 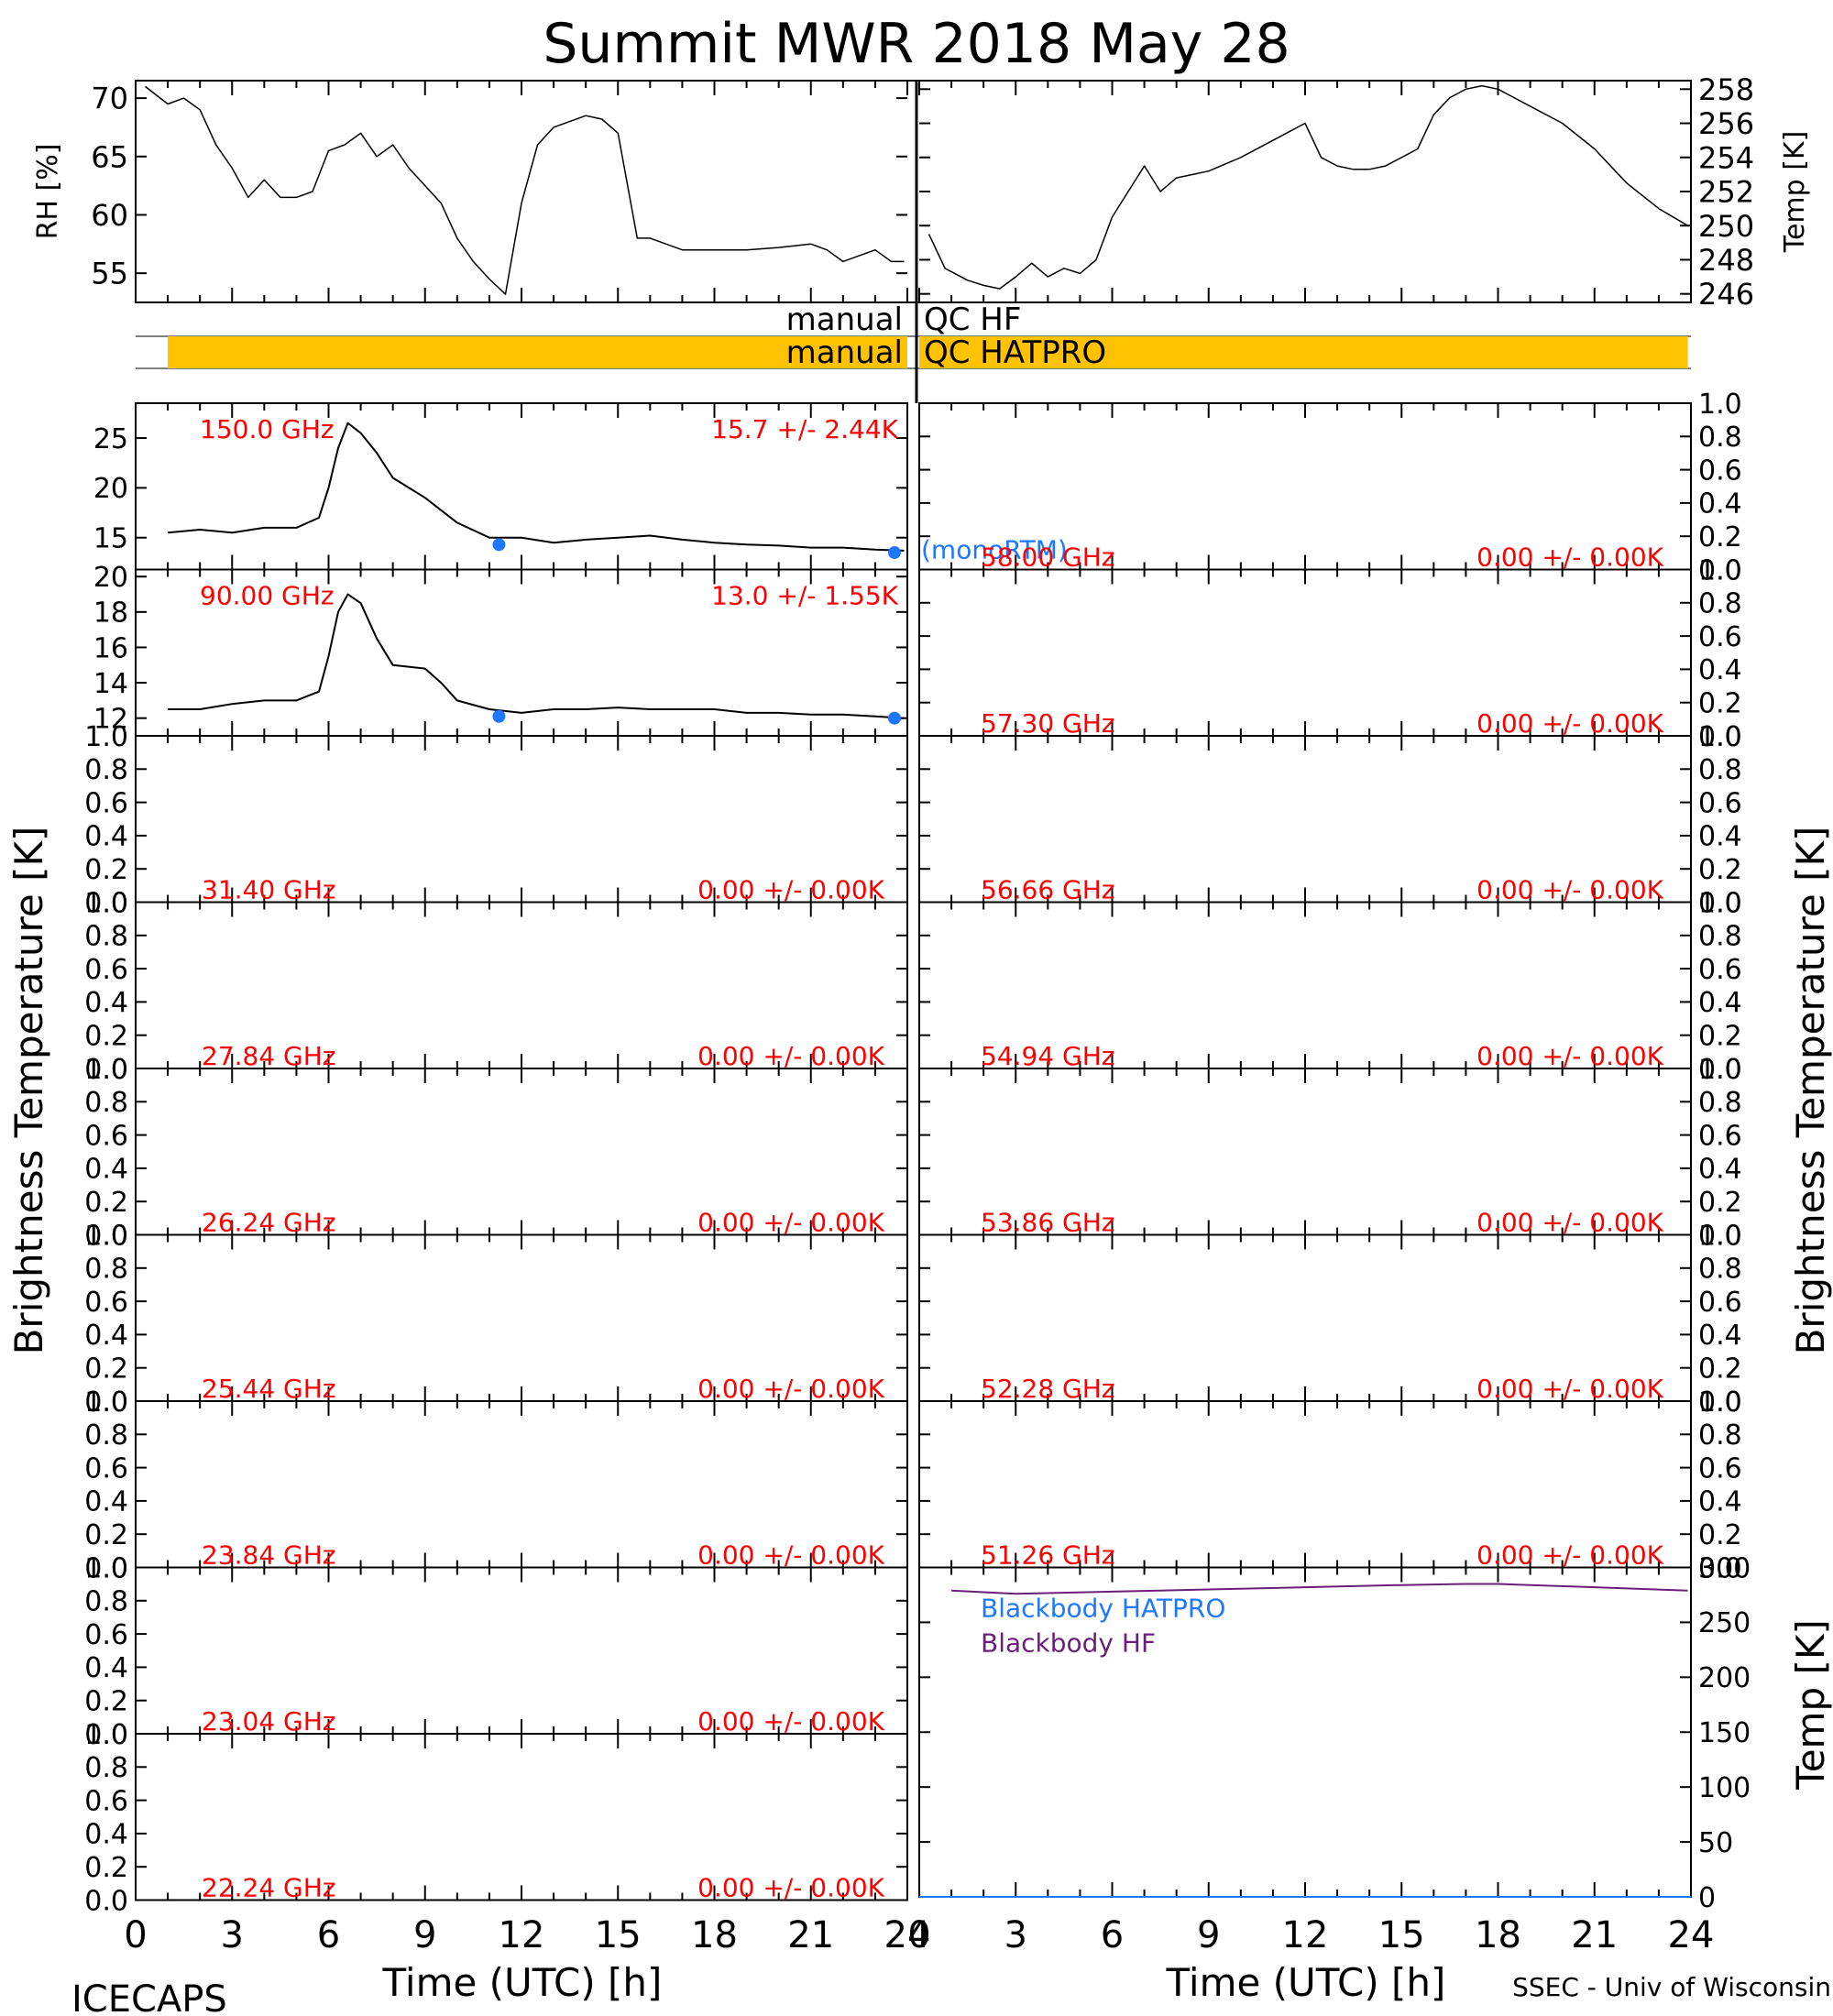 I want to click on right-panel-1-tick-label: 0.8, so click(x=1720, y=604).